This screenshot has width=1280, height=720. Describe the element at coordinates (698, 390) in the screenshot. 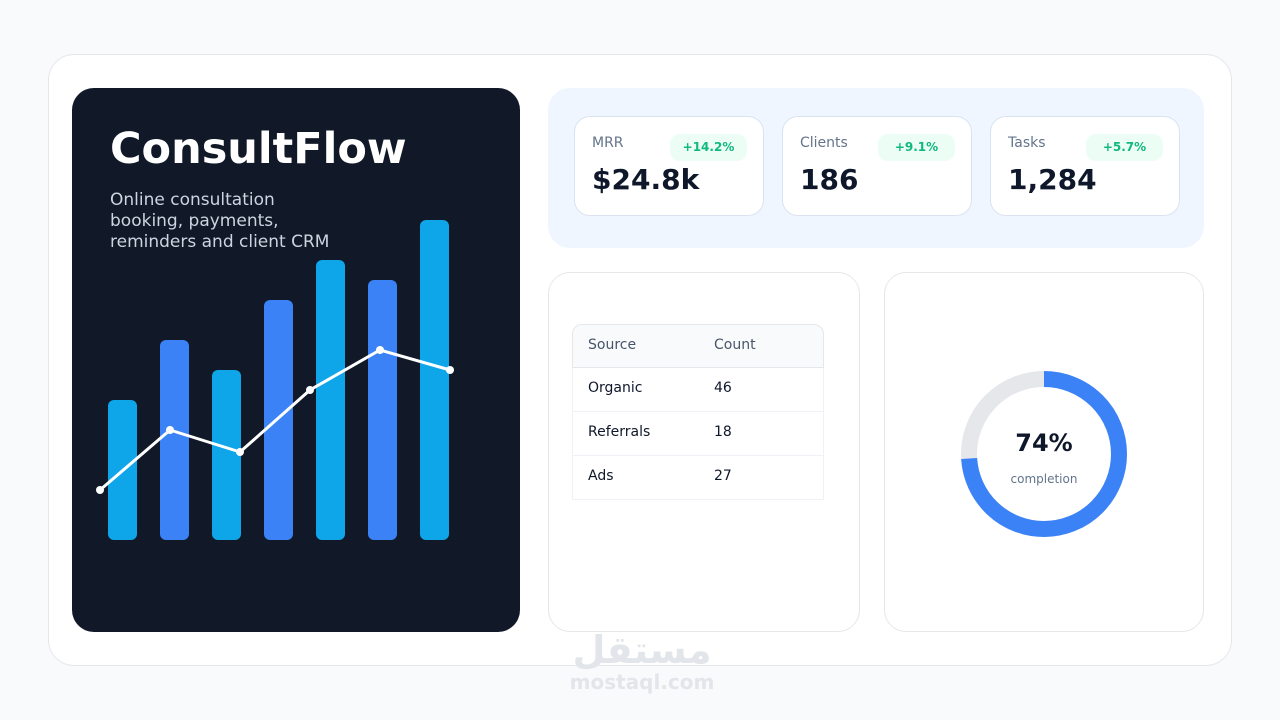

I see `table-row: Organic 46` at that location.